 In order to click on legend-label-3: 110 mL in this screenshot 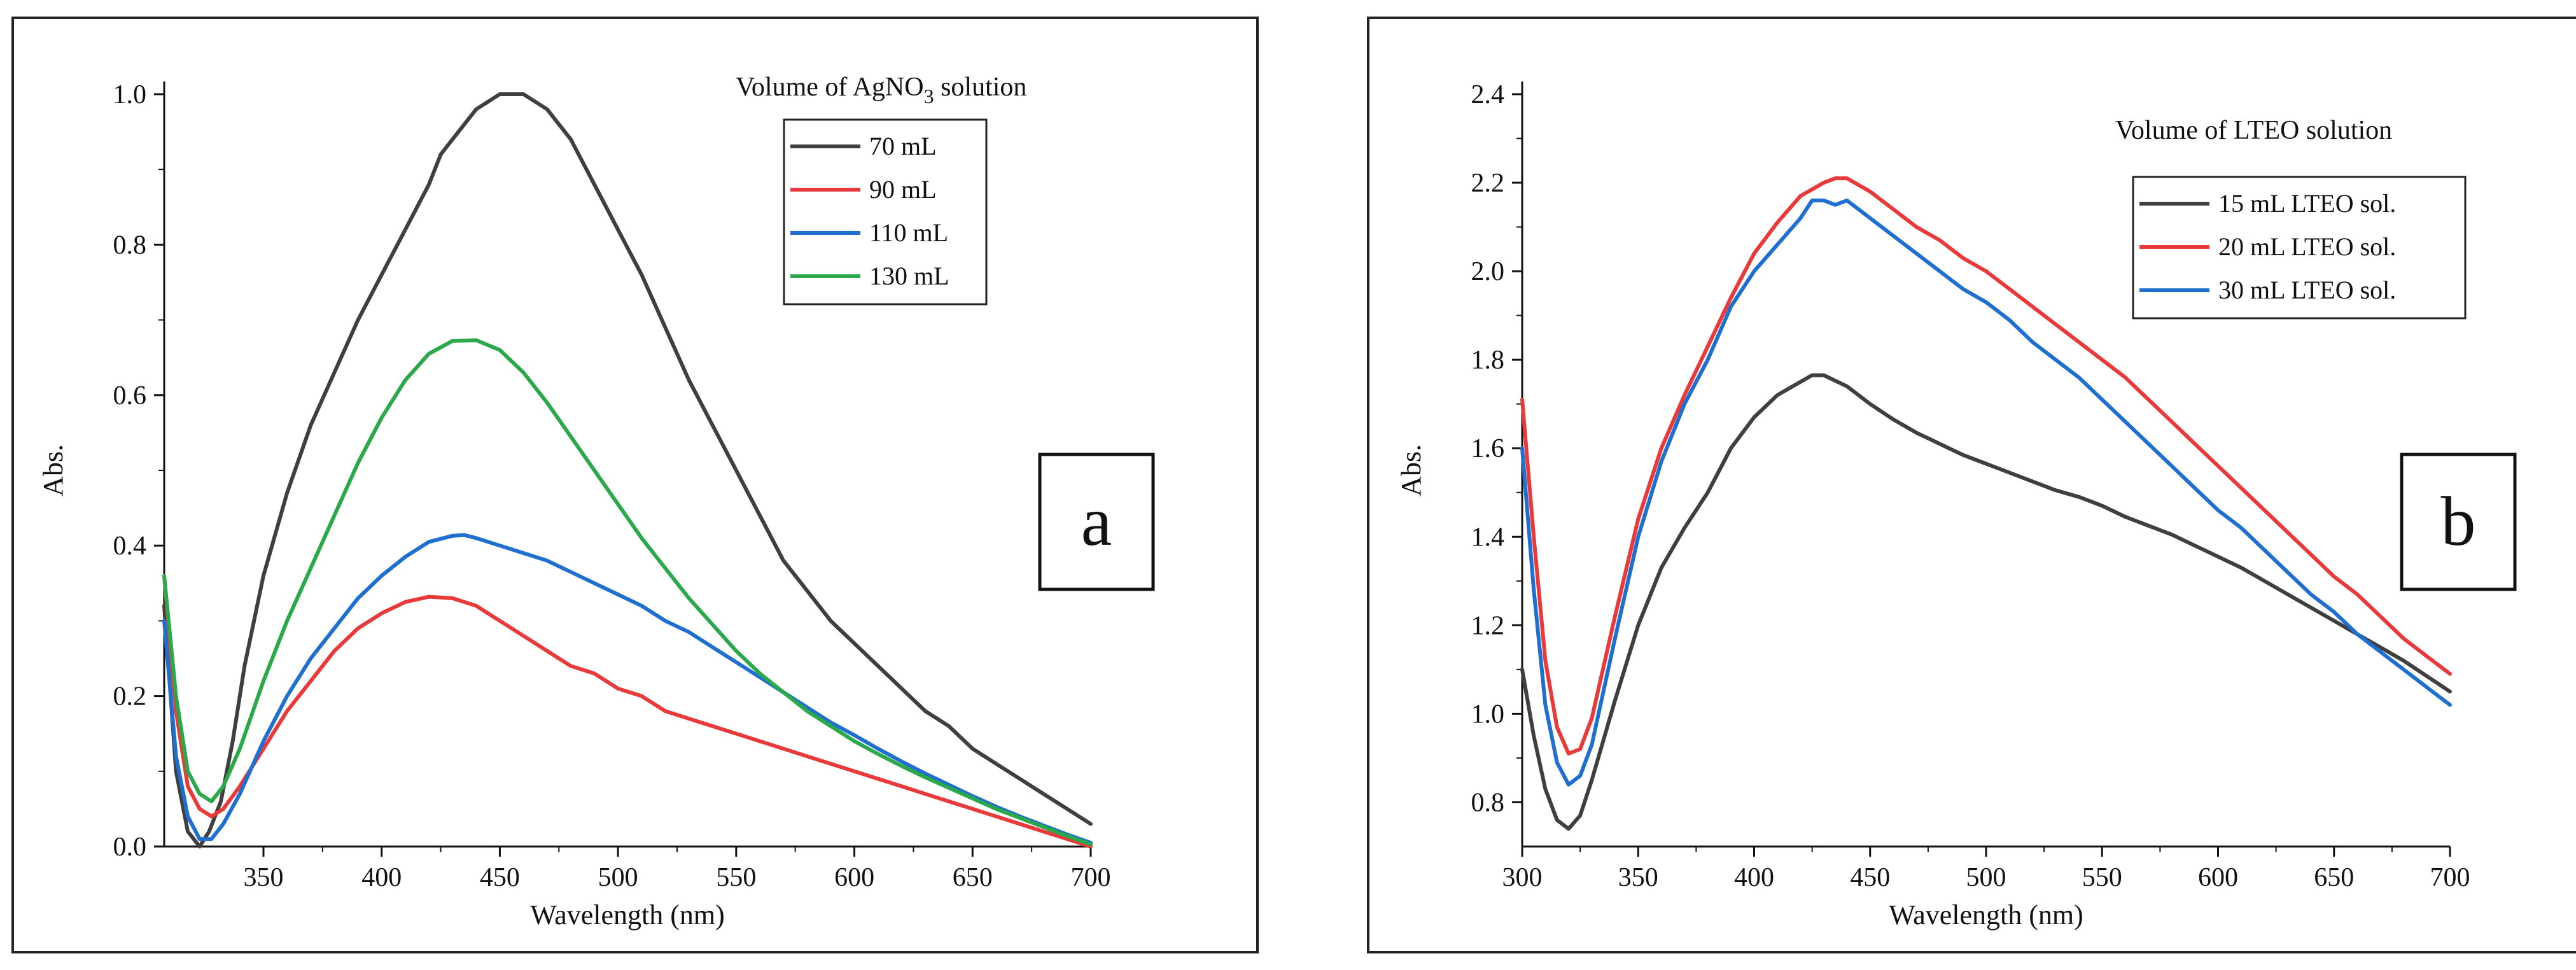, I will do `click(908, 232)`.